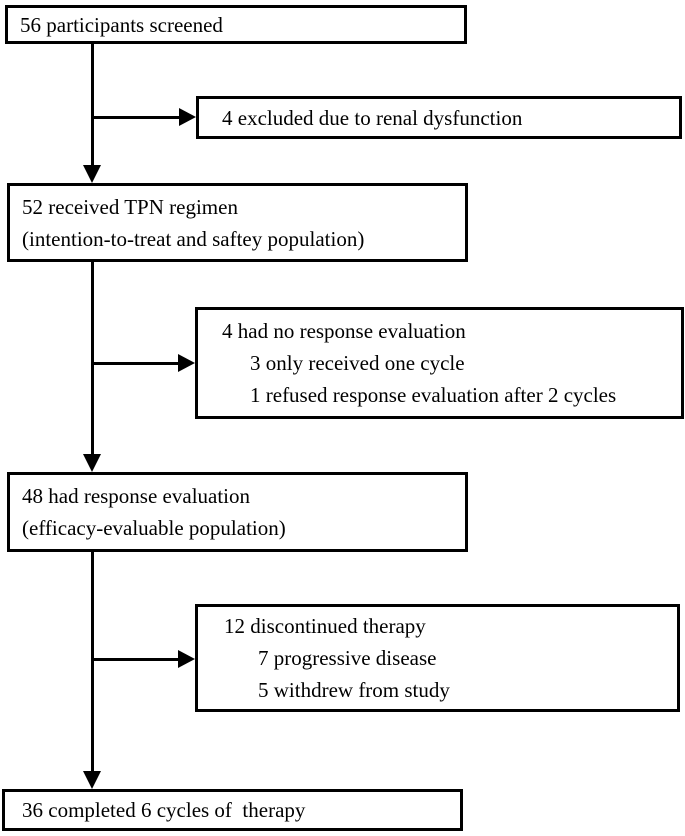  Describe the element at coordinates (154, 528) in the screenshot. I see `box-response-line2: (efficacy-evaluable population)` at that location.